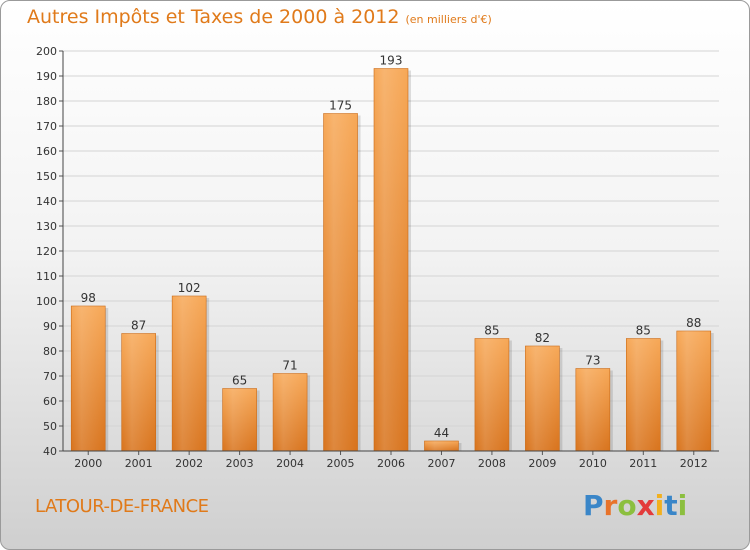 This screenshot has height=550, width=750. What do you see at coordinates (290, 463) in the screenshot?
I see `x-tick-label-2004: 2004` at bounding box center [290, 463].